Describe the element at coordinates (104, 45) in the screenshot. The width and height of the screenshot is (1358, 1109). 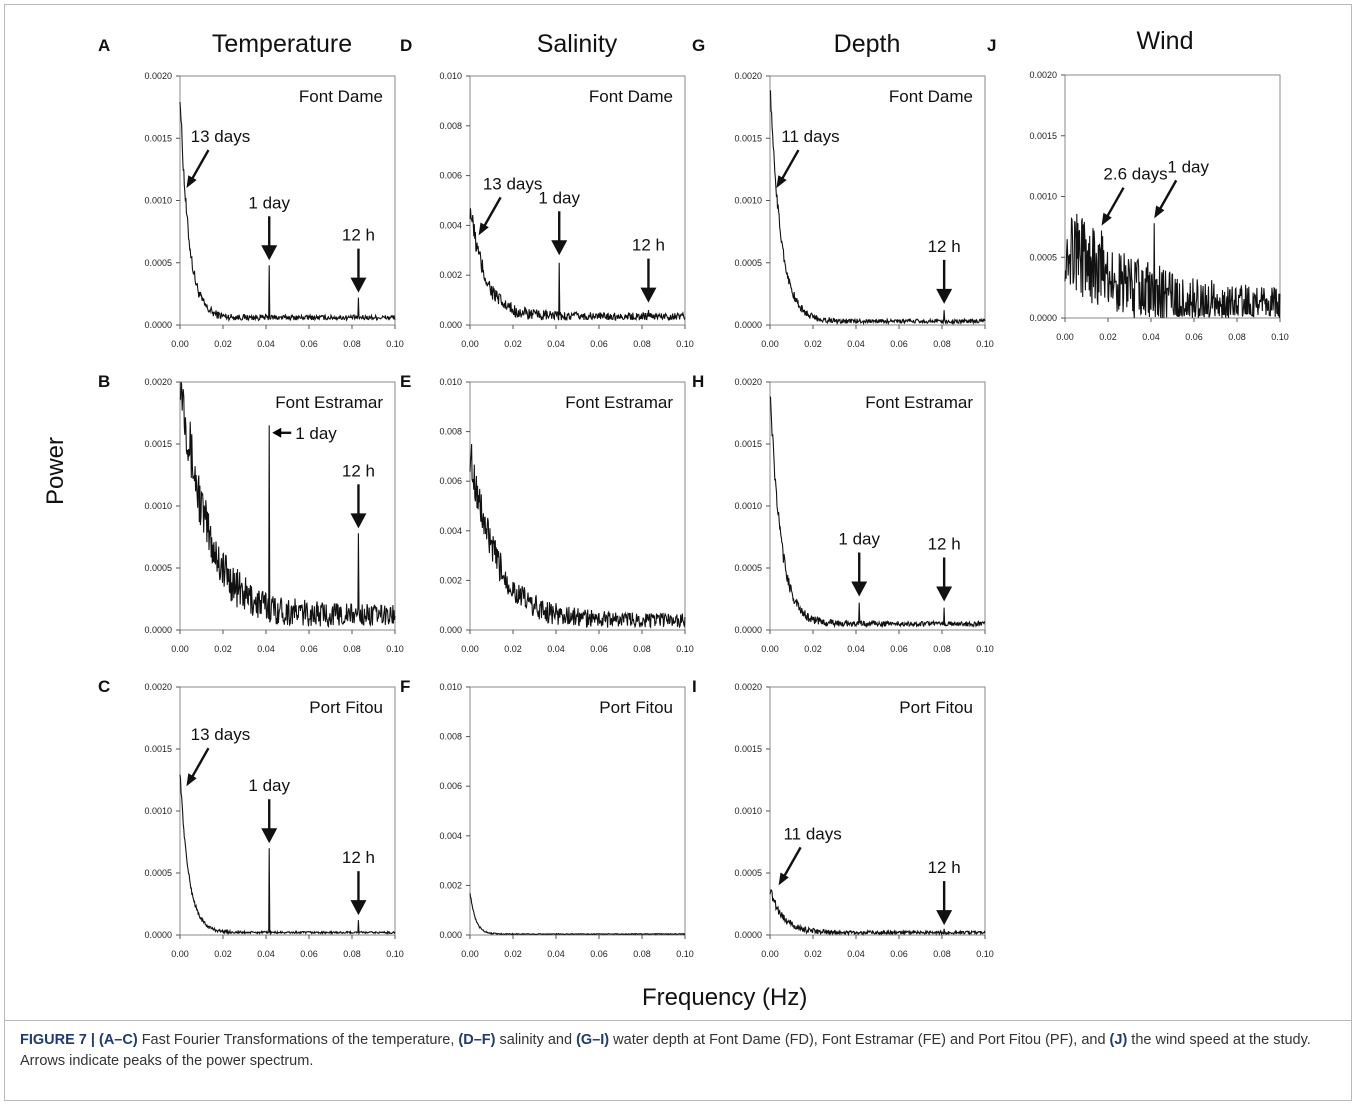
I see `panel-letter-a: A` at that location.